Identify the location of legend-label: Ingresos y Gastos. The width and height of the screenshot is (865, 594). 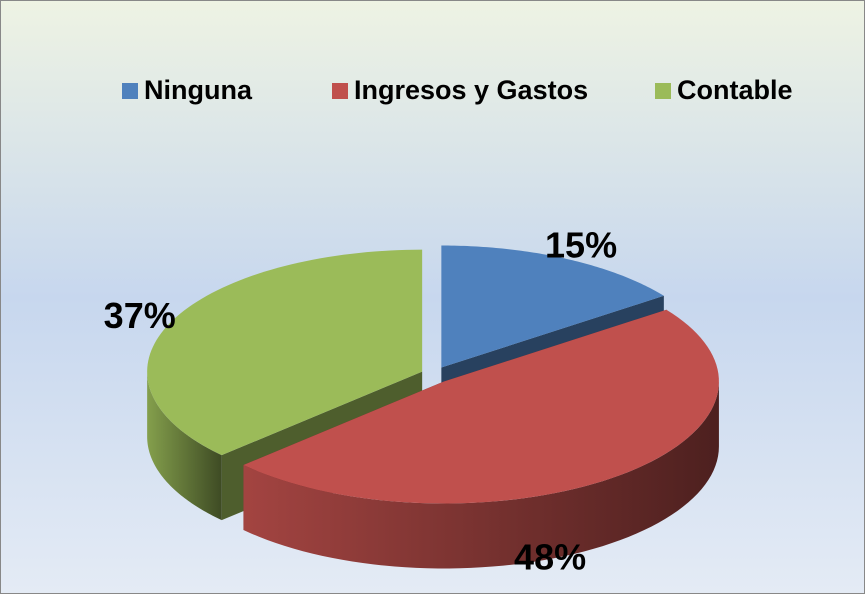
(471, 90).